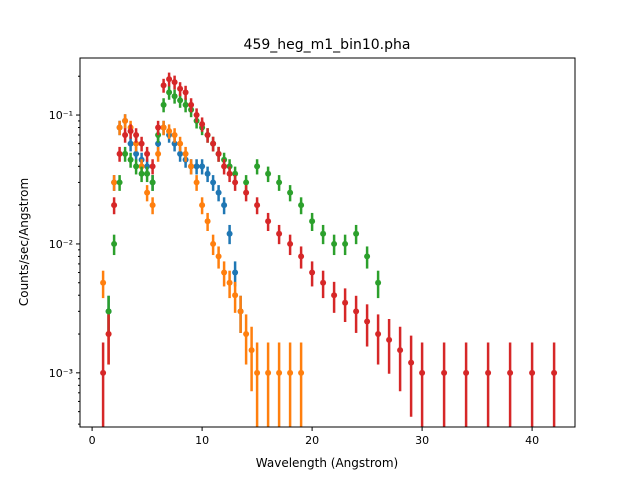  I want to click on y-tick-label: 10⁻³, so click(61, 373).